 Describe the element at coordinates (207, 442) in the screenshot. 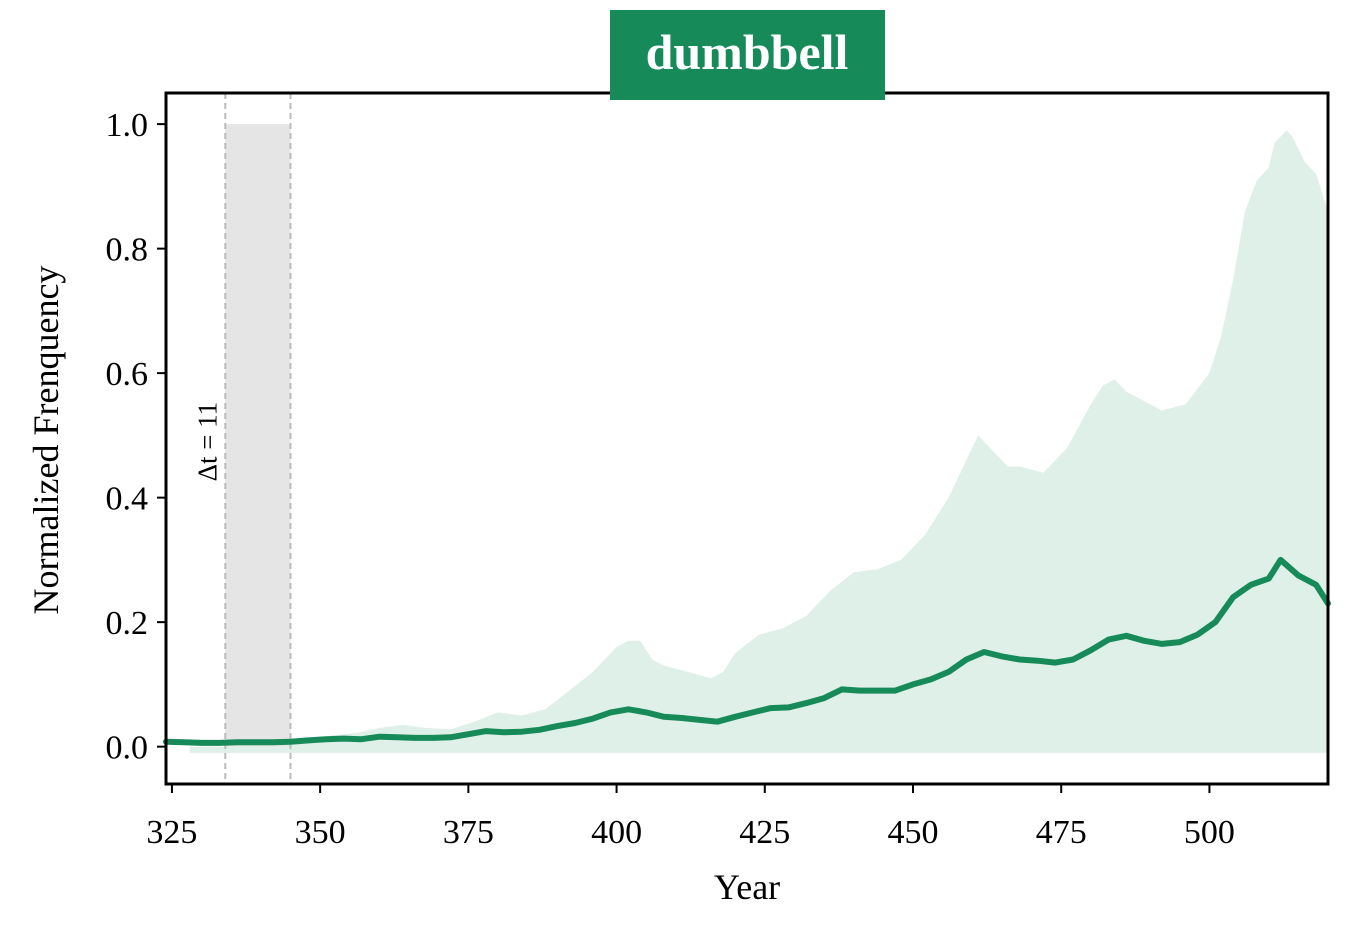

I see `window-label: Δt = 11` at that location.